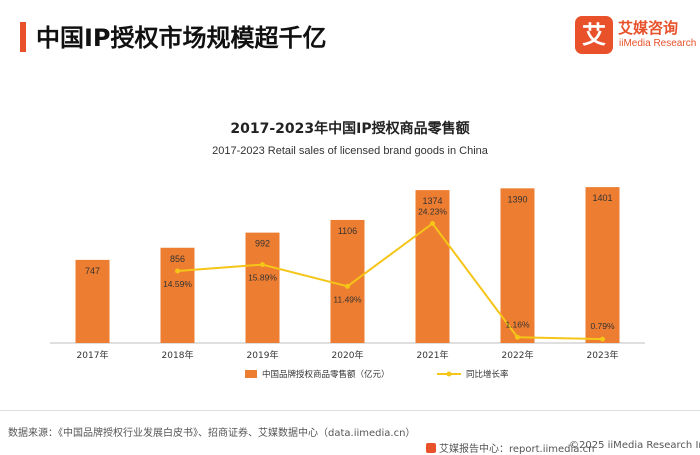 The width and height of the screenshot is (700, 455). What do you see at coordinates (594, 35) in the screenshot?
I see `brand-logo-icon: 艾` at bounding box center [594, 35].